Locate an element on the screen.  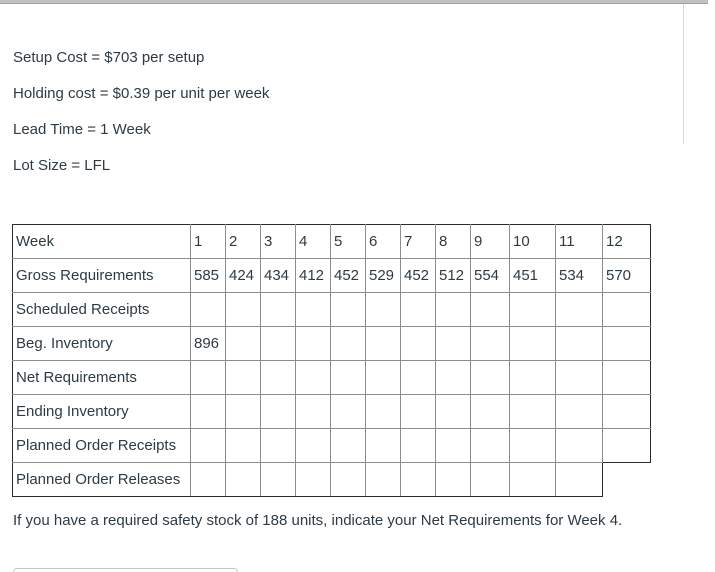
table-cell: 8 is located at coordinates (453, 241).